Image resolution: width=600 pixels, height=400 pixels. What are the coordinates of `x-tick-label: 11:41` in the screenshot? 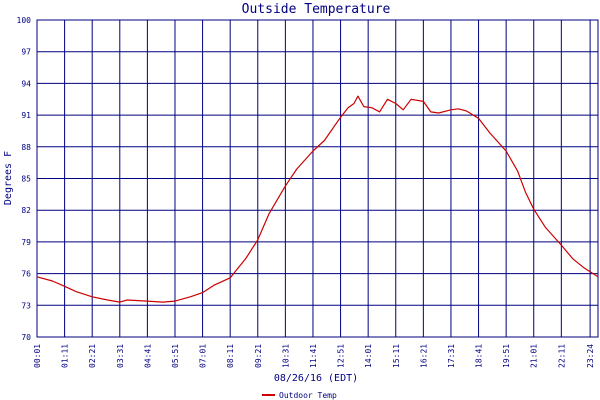 It's located at (313, 356).